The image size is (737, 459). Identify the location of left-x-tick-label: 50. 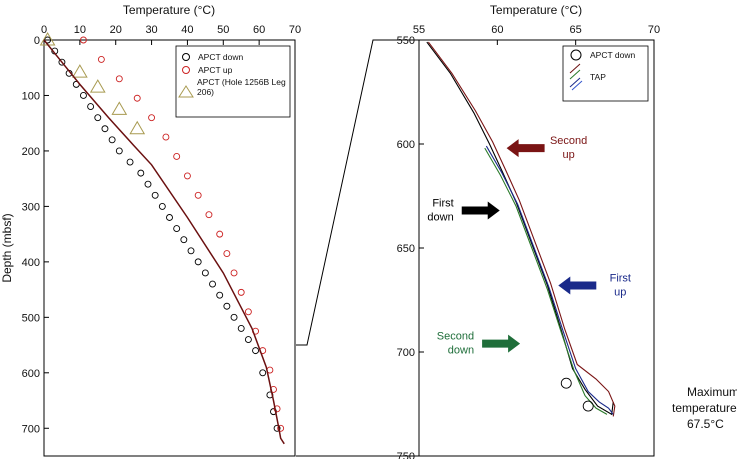
(223, 30).